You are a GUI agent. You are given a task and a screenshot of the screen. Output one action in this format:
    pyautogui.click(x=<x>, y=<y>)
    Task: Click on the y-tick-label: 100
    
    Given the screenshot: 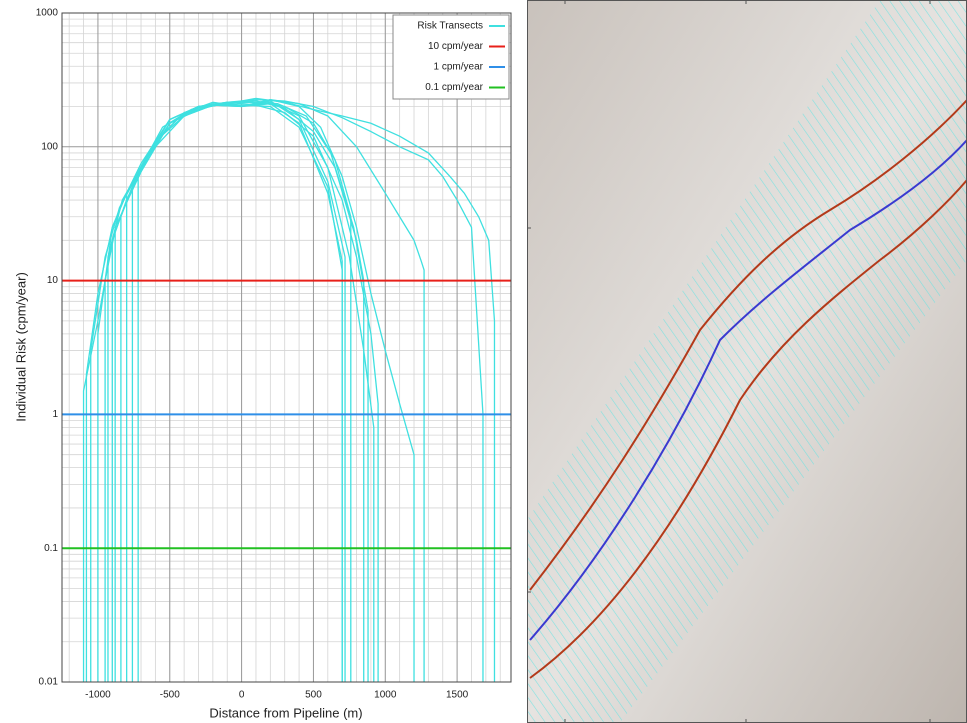 What is the action you would take?
    pyautogui.click(x=49, y=146)
    